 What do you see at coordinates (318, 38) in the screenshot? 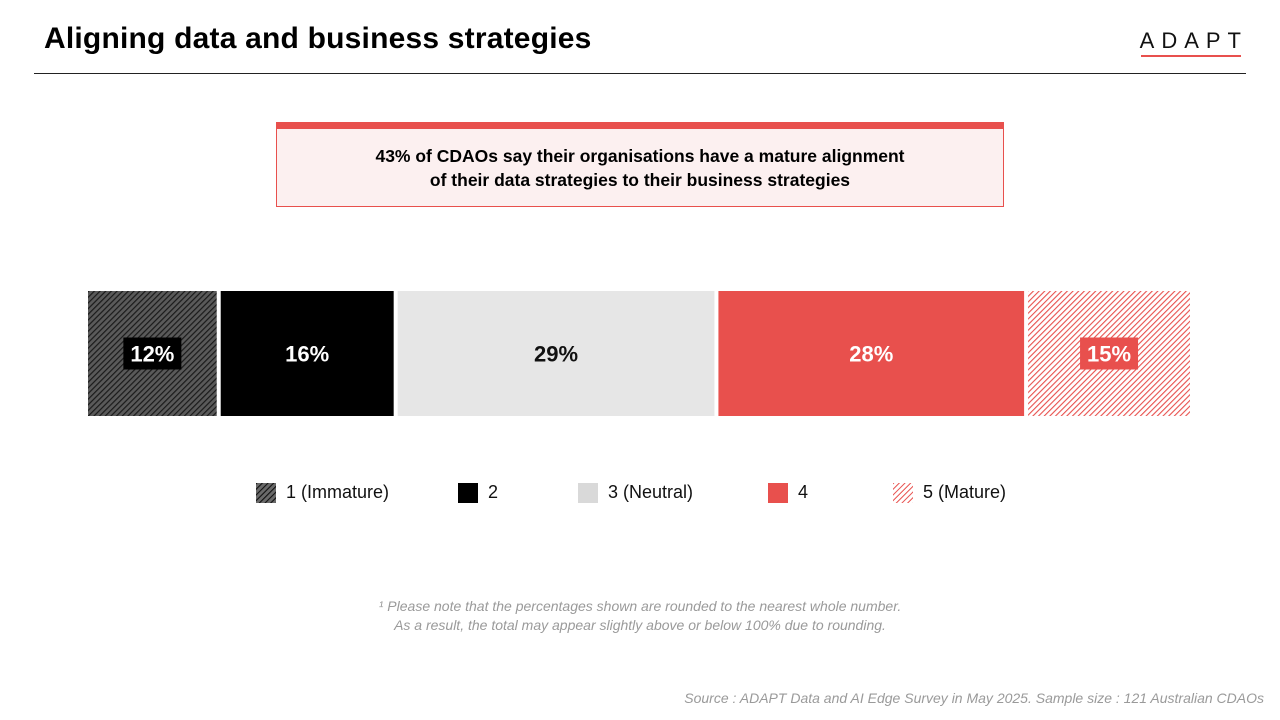
I see `page-title: Aligning data and business strategies` at bounding box center [318, 38].